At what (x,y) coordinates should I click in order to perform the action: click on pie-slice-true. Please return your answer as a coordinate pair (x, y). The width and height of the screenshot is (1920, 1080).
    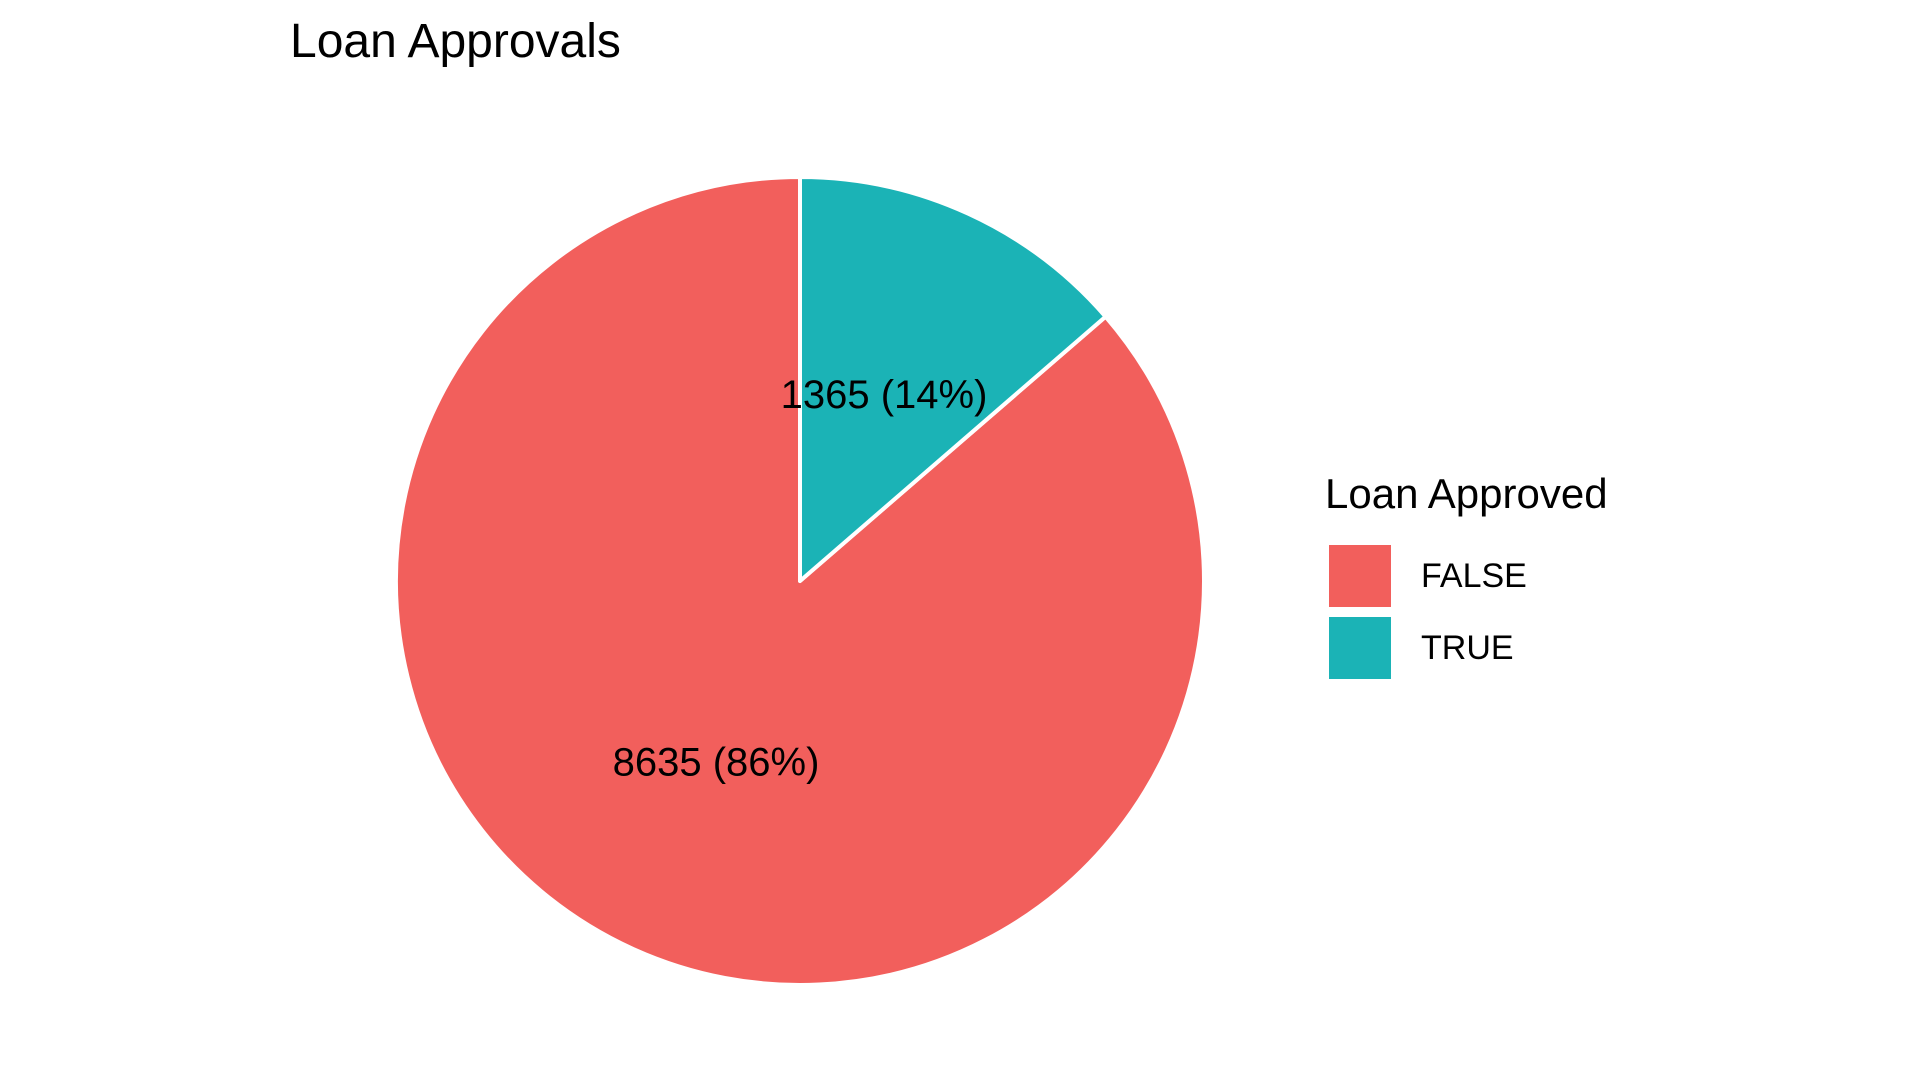
    Looking at the image, I should click on (953, 379).